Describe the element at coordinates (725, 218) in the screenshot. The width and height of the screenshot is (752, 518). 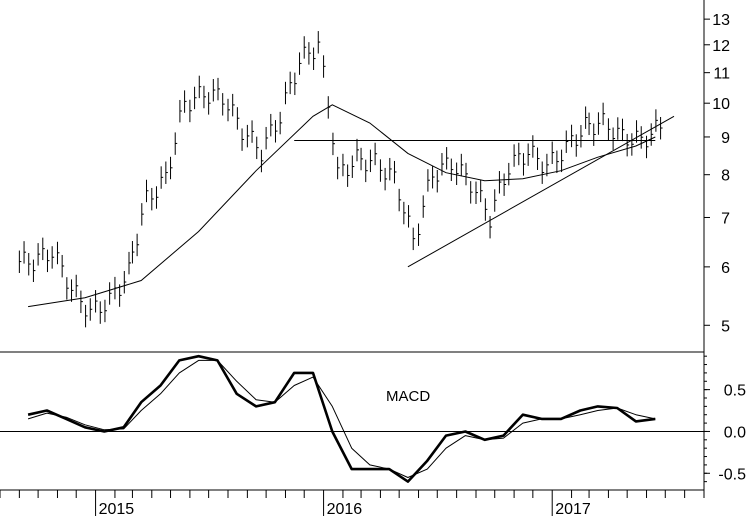
I see `price-y-tick-label: 7` at that location.